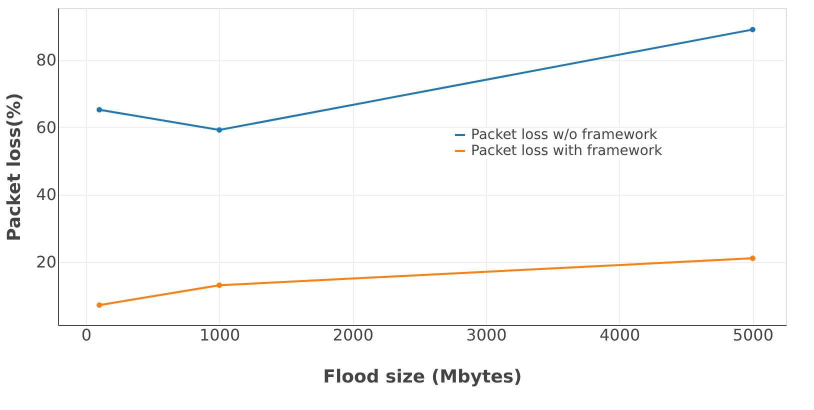  What do you see at coordinates (486, 335) in the screenshot?
I see `x-tick-label: 3000` at bounding box center [486, 335].